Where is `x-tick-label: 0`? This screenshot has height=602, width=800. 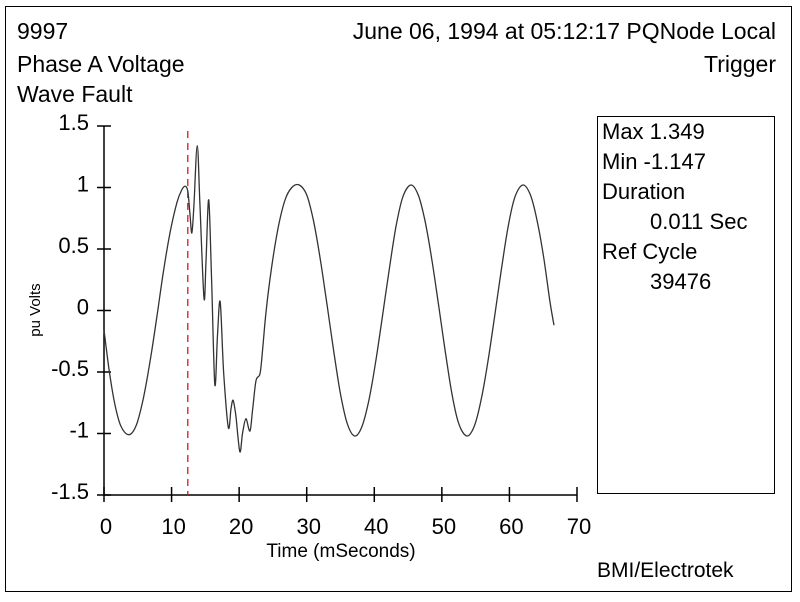 x-tick-label: 0 is located at coordinates (106, 526).